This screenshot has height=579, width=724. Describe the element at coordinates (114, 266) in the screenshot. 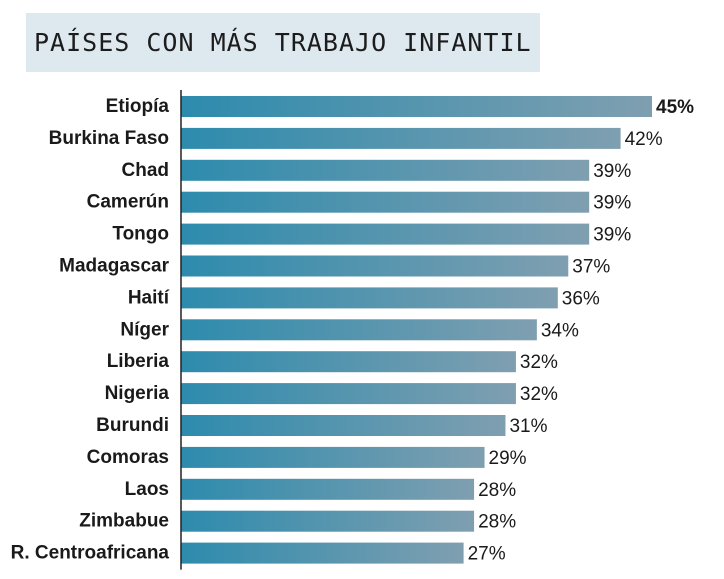

I see `category-label: Madagascar` at that location.